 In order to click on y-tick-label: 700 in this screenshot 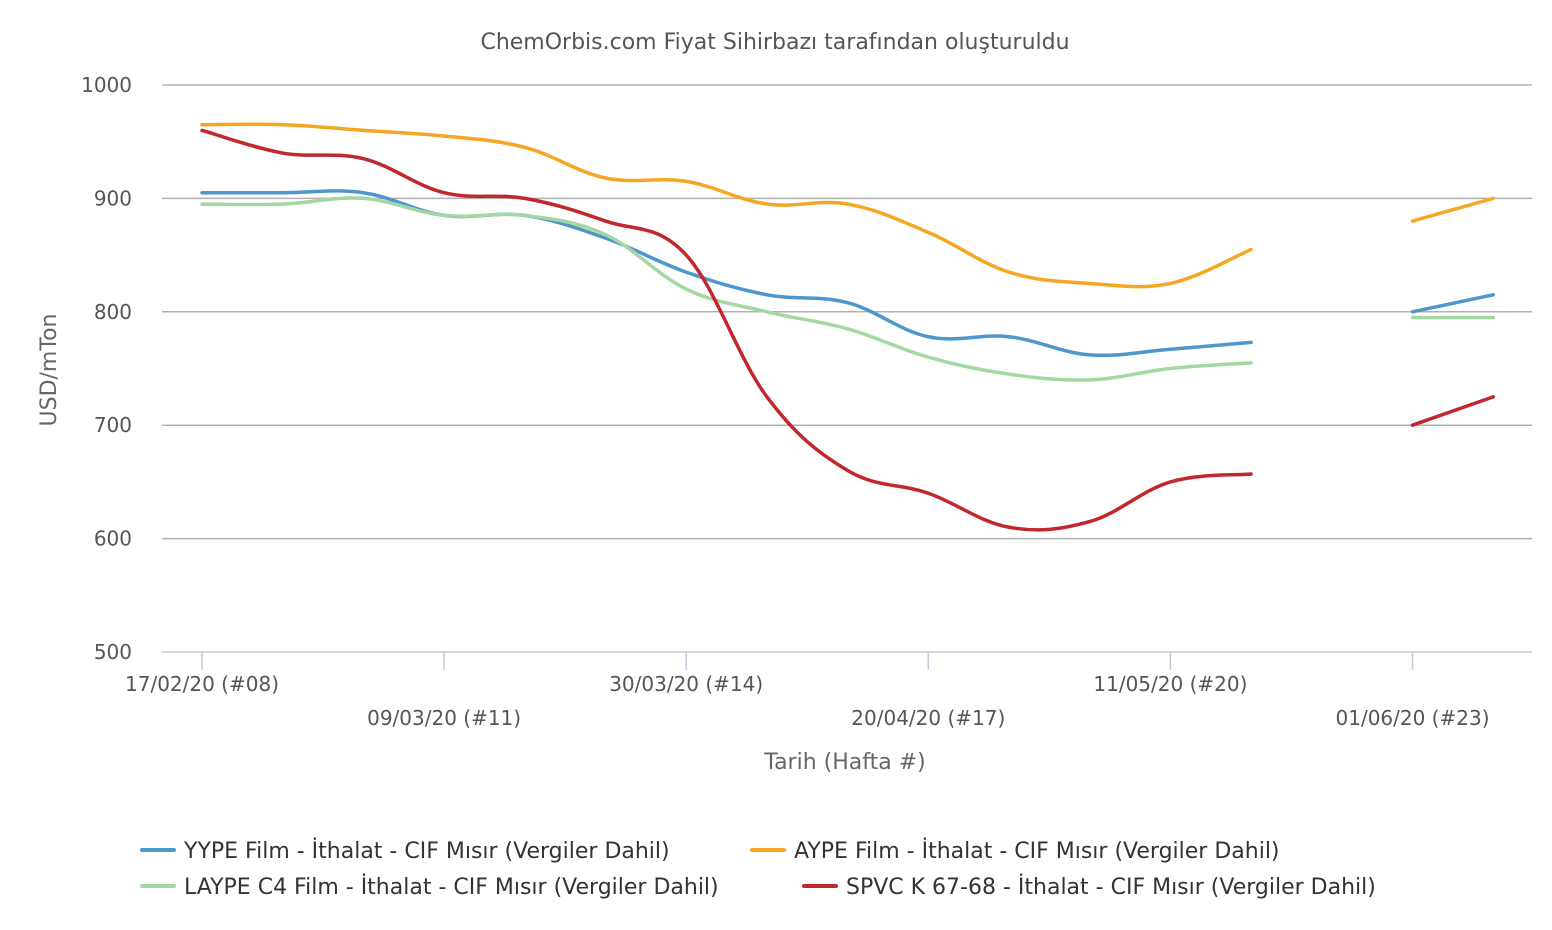, I will do `click(113, 425)`.